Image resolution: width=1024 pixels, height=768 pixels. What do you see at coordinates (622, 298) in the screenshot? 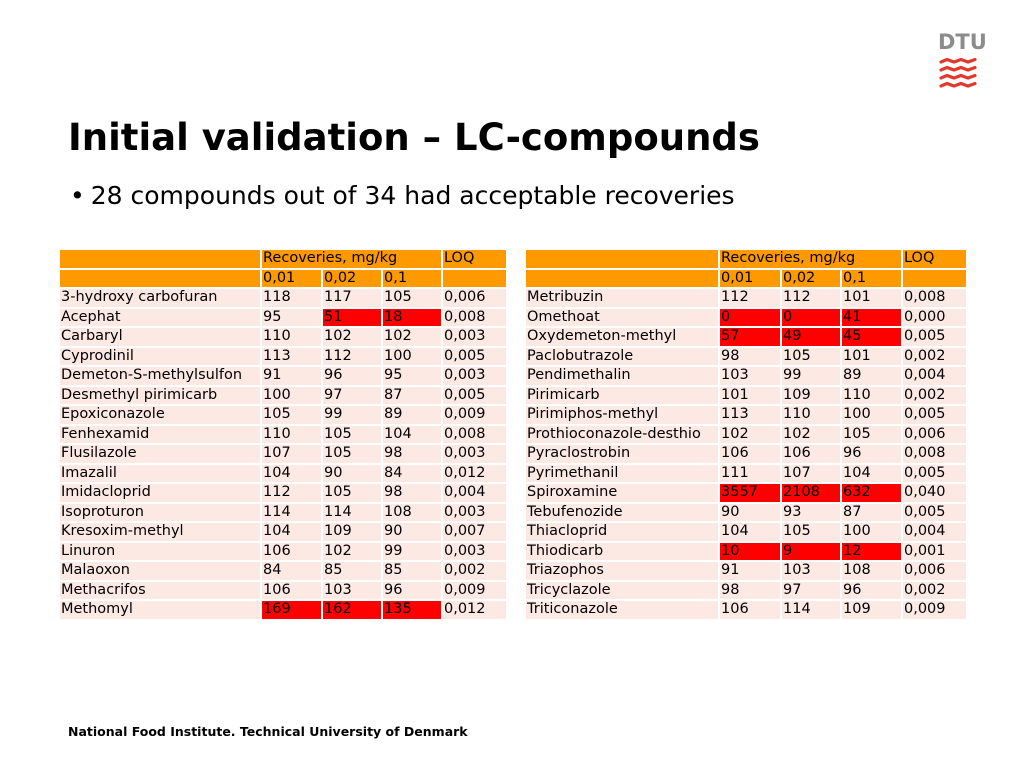
I see `compound-name-cell: Metribuzin` at bounding box center [622, 298].